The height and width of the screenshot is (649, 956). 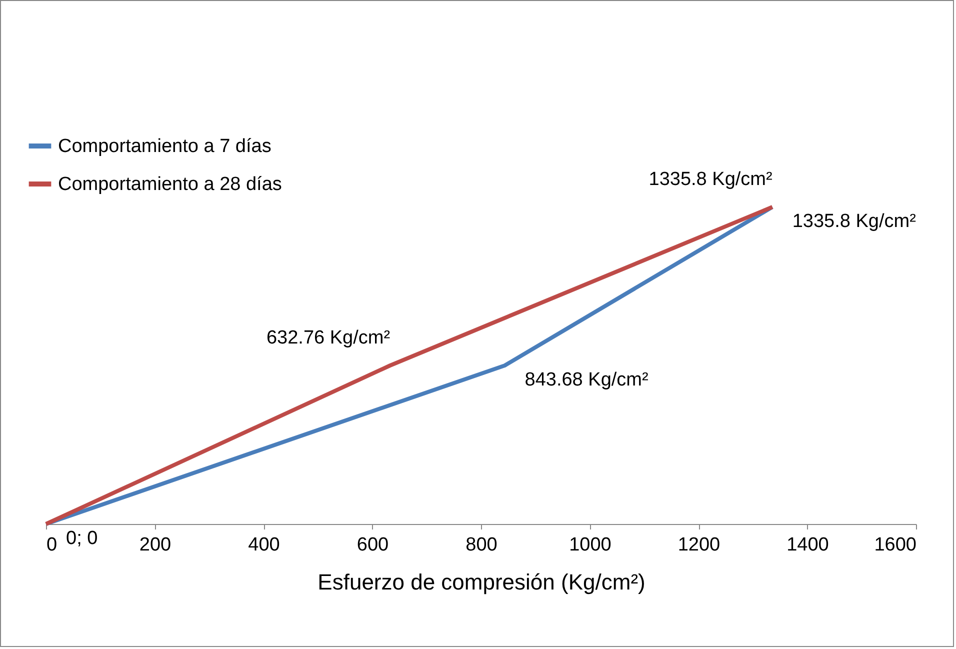 What do you see at coordinates (82, 538) in the screenshot?
I see `annotation: 0; 0` at bounding box center [82, 538].